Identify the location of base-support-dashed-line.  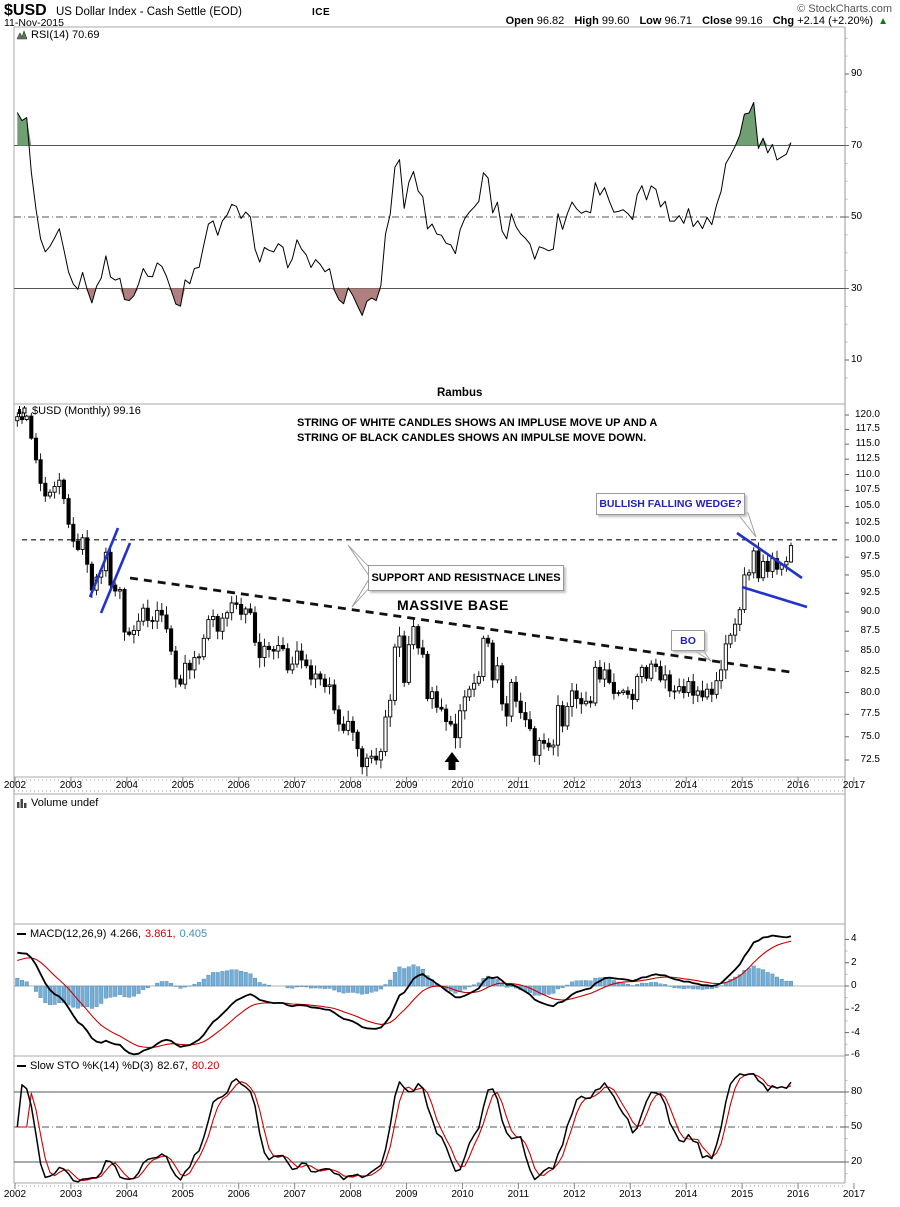
(460, 625).